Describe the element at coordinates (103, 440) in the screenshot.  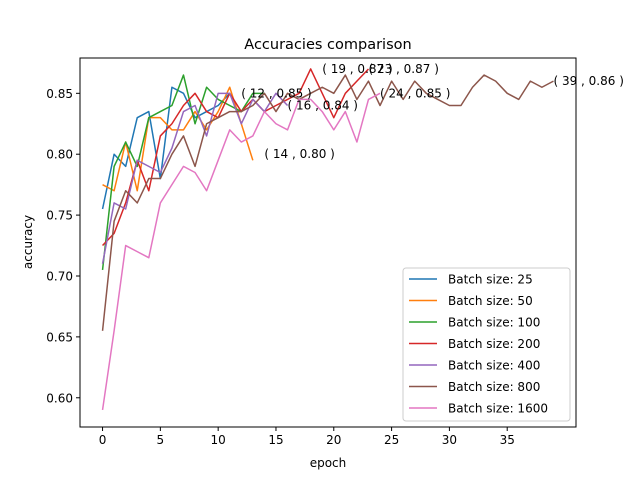
I see `x-tick-label: 0` at that location.